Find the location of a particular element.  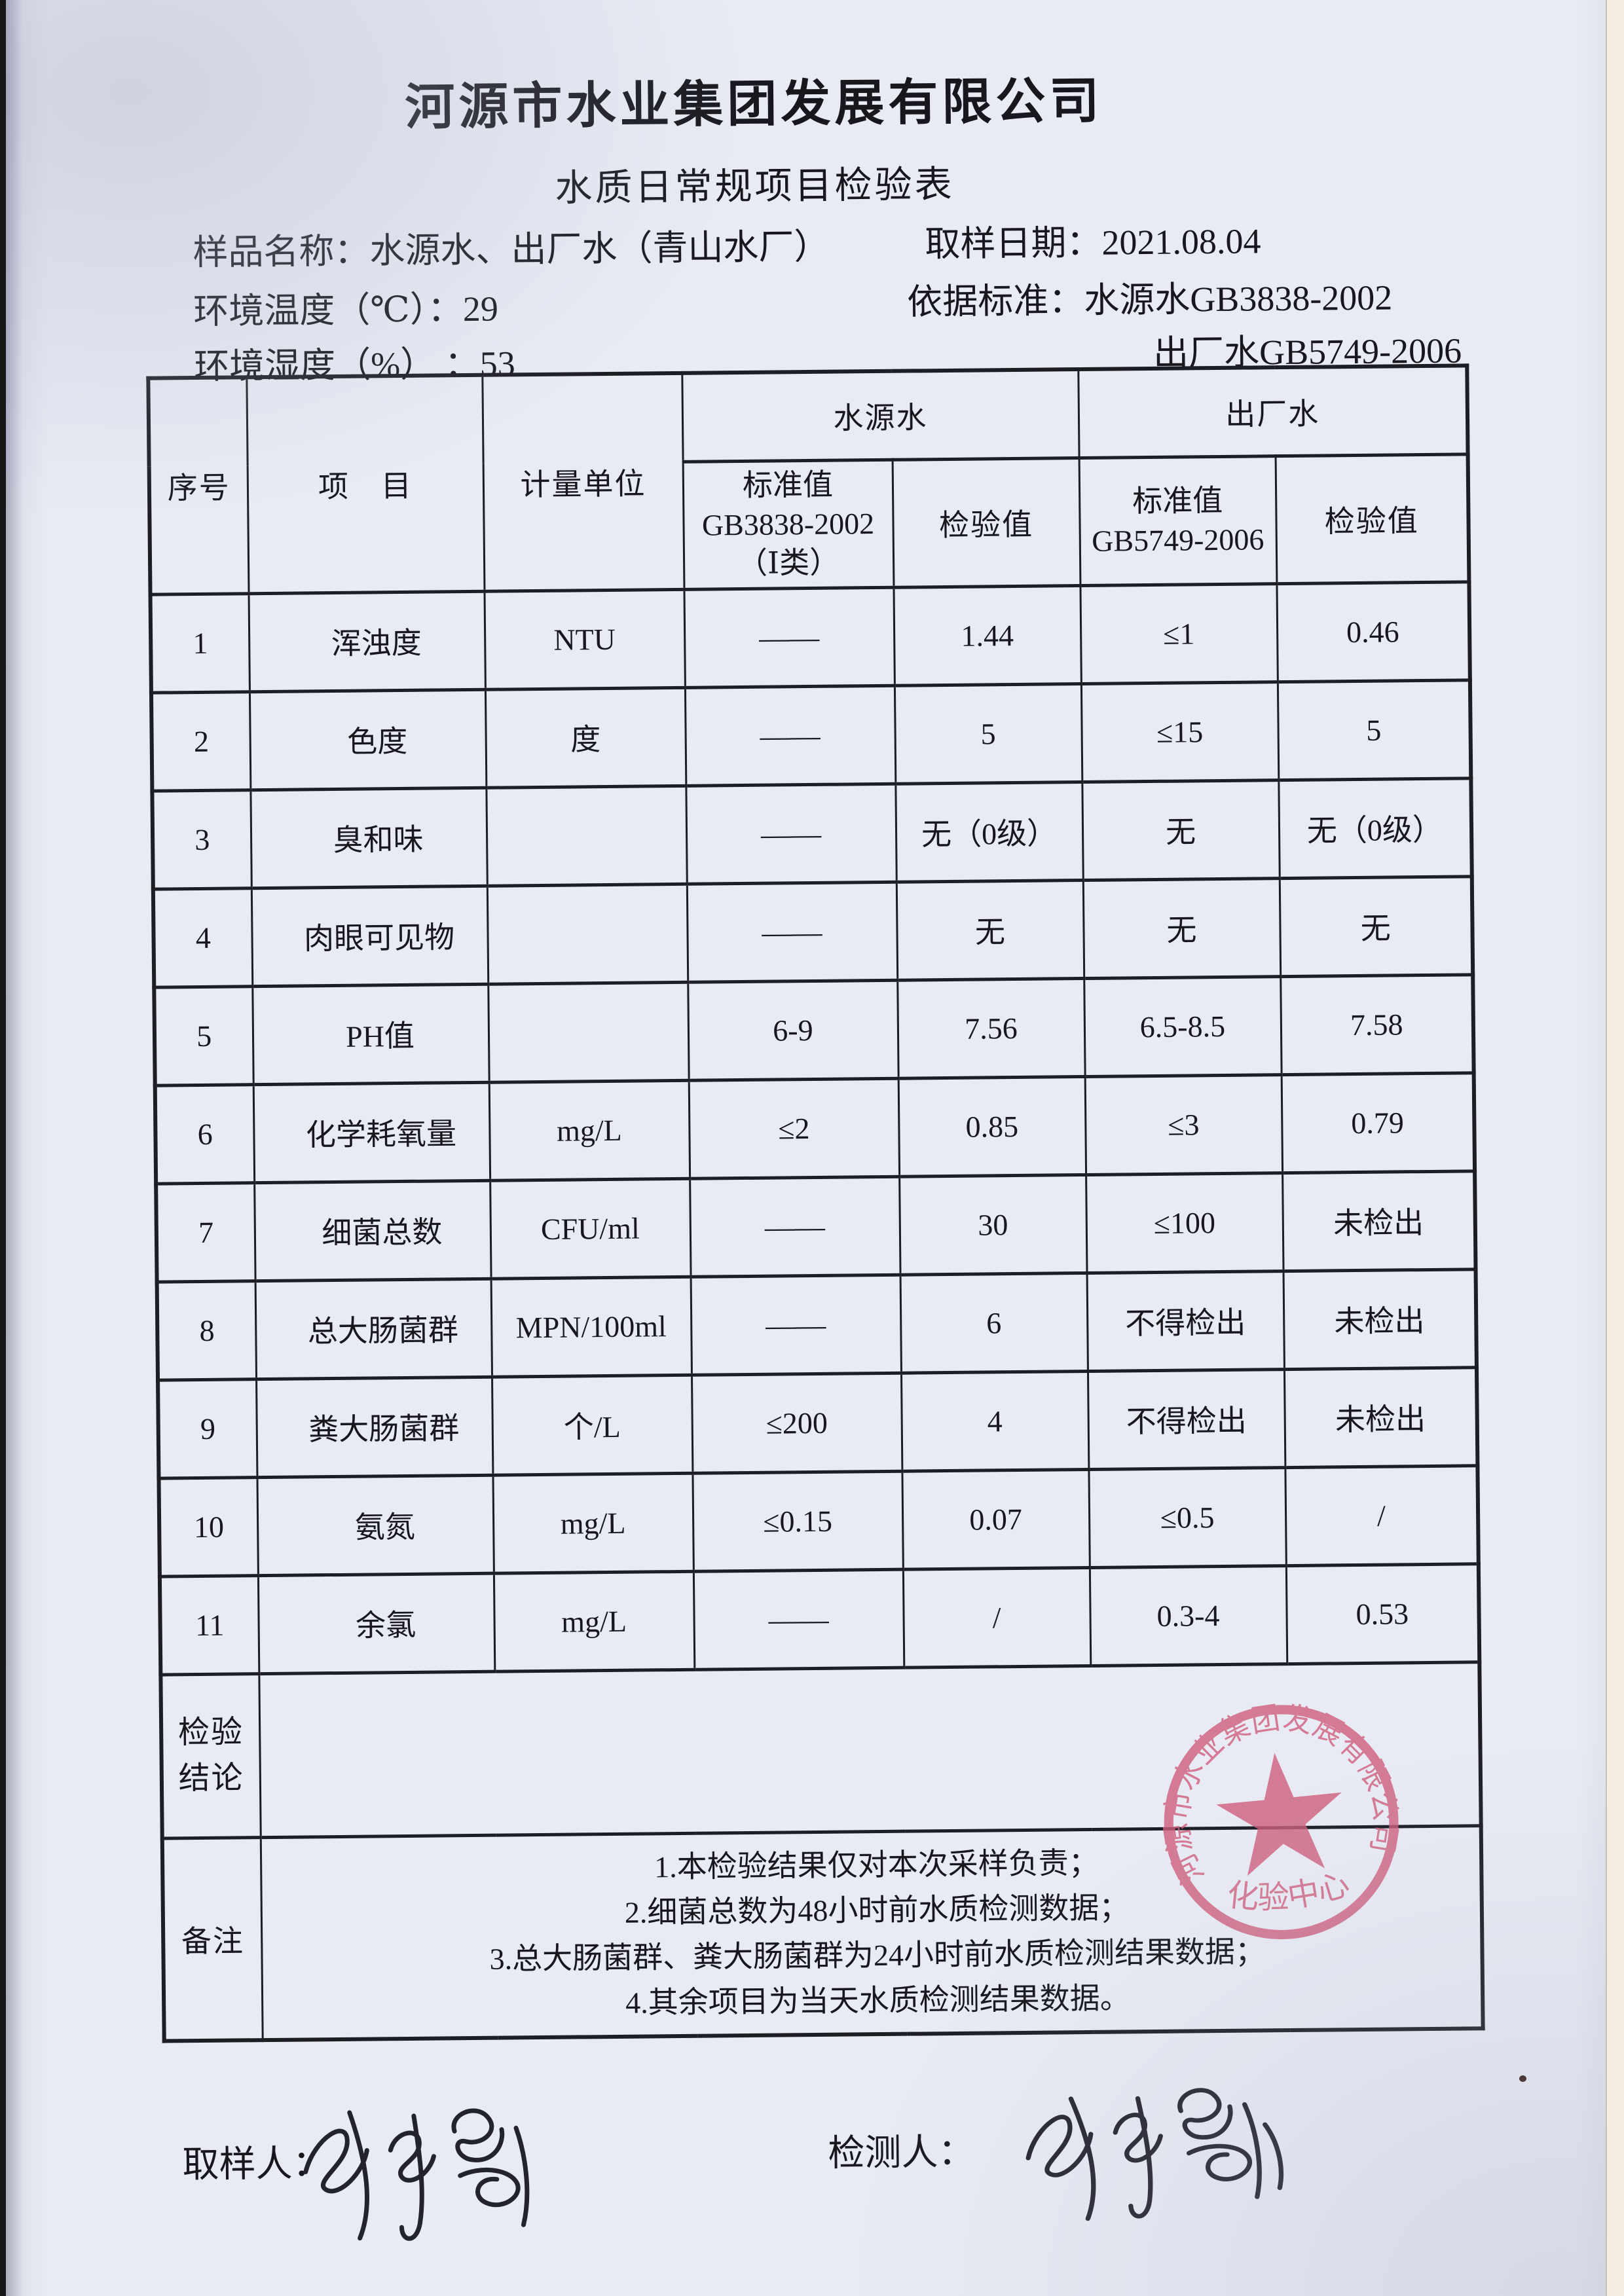

standard-label: 依据标准： is located at coordinates (995, 301).